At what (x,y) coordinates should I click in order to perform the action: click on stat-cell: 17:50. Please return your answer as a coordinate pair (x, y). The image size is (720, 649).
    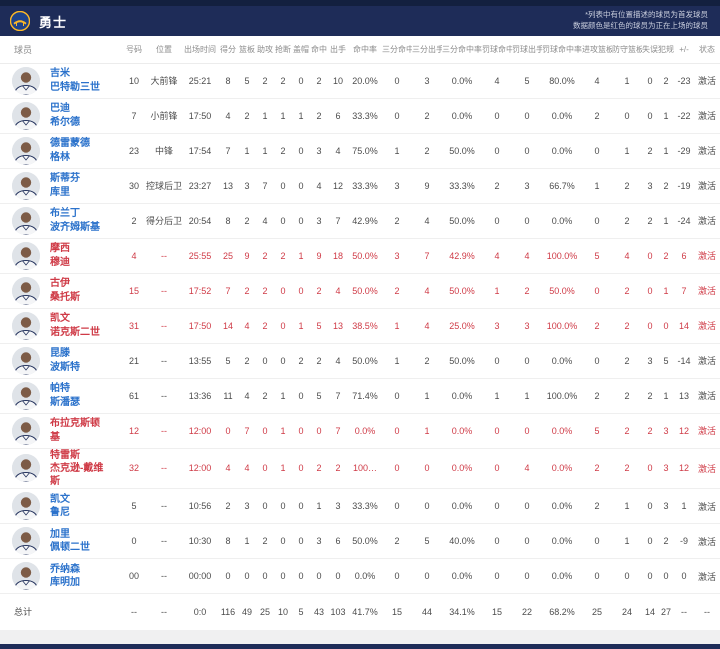
    Looking at the image, I should click on (200, 116).